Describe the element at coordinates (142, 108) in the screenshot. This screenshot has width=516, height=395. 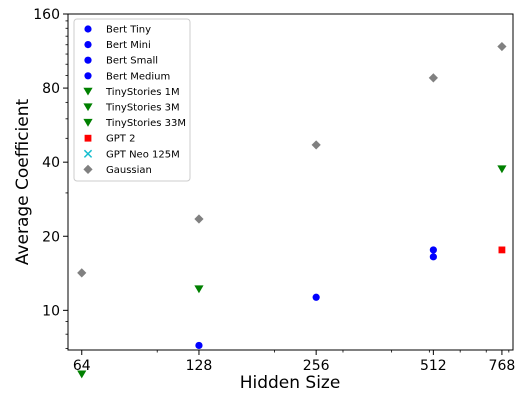
I see `legend-label-tinystories-3m: TinyStories 3M` at that location.